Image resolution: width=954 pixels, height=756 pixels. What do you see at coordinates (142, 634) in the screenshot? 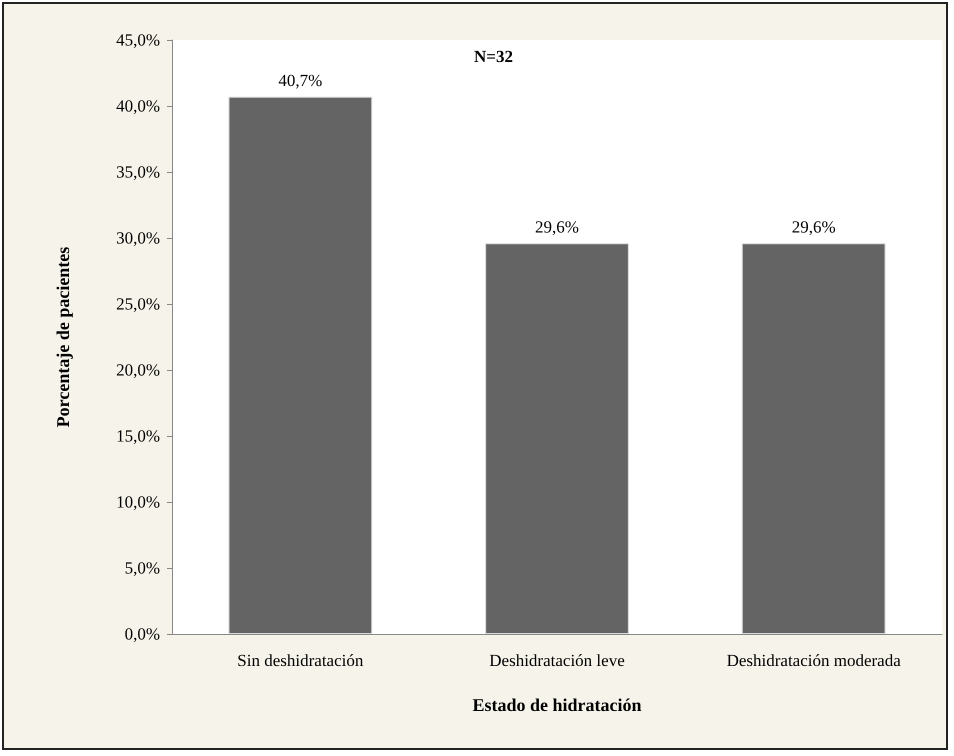
I see `y-tick-label: 0,0%` at bounding box center [142, 634].